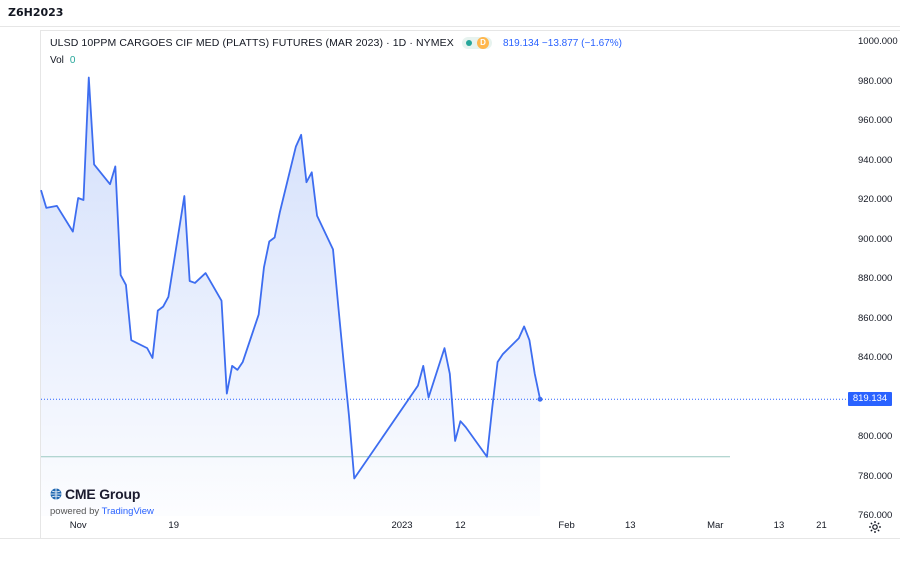 The image size is (900, 561). I want to click on volume-label: Vol, so click(57, 60).